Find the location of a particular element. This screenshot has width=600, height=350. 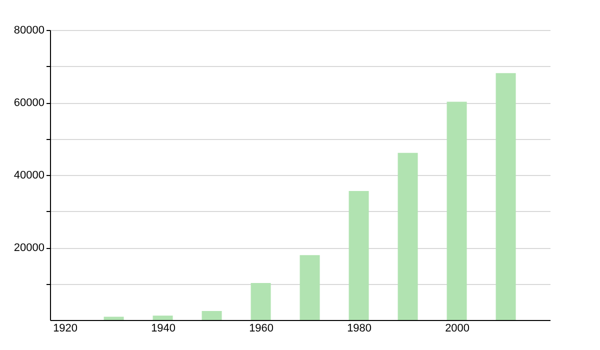

y-tick-label: 80000 is located at coordinates (29, 30).